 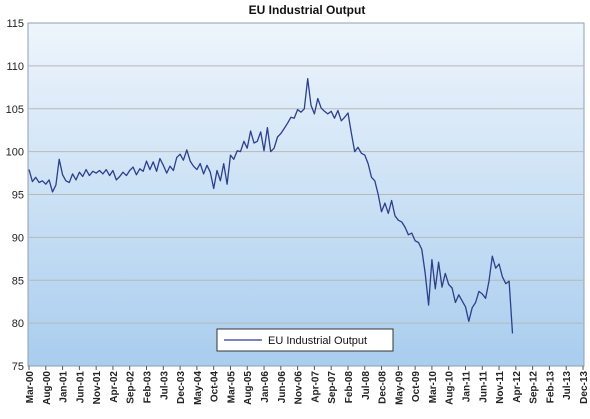 What do you see at coordinates (148, 387) in the screenshot?
I see `x-tick-label: Feb-03` at bounding box center [148, 387].